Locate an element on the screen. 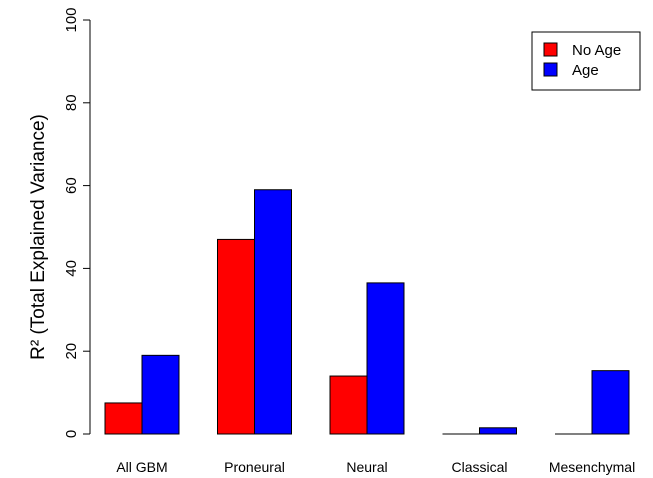 The height and width of the screenshot is (478, 653). y-tick-label: 60 is located at coordinates (71, 185).